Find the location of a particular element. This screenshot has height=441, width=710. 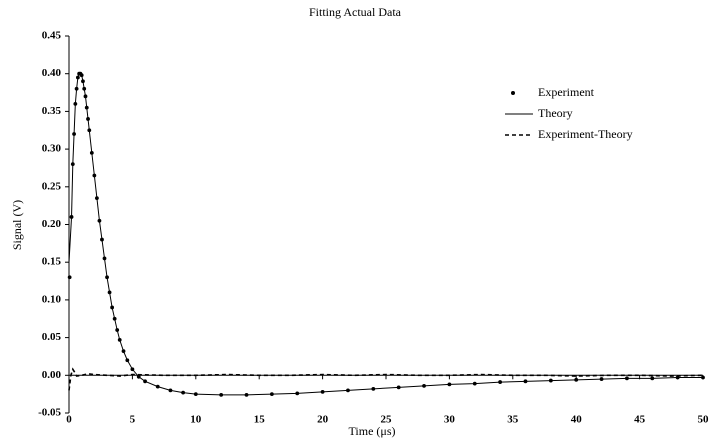

y-tick-label: 0.45 is located at coordinates (52, 36).